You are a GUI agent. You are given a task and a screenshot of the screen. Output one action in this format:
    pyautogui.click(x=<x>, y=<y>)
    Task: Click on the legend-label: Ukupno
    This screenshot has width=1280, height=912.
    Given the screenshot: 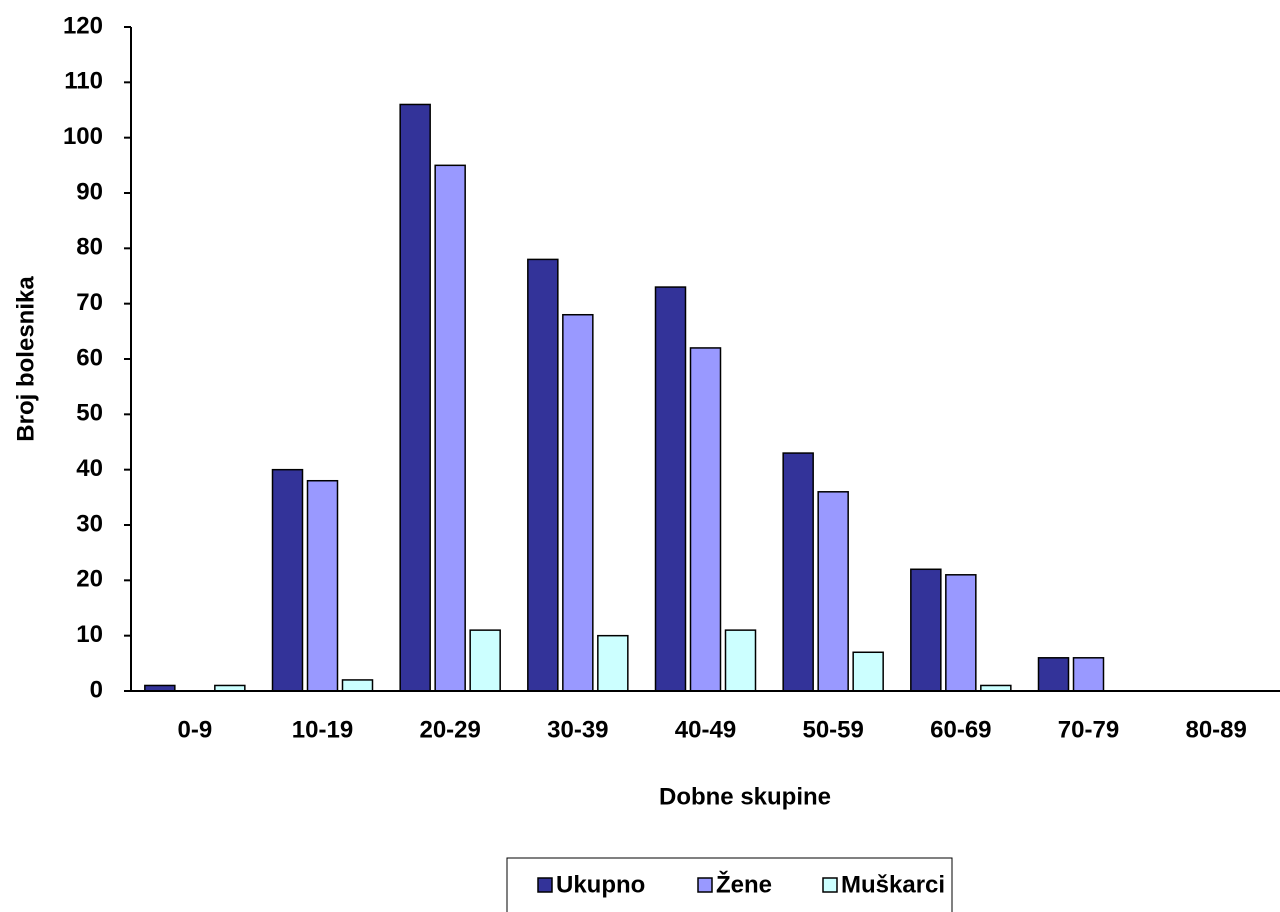 What is the action you would take?
    pyautogui.click(x=600, y=884)
    